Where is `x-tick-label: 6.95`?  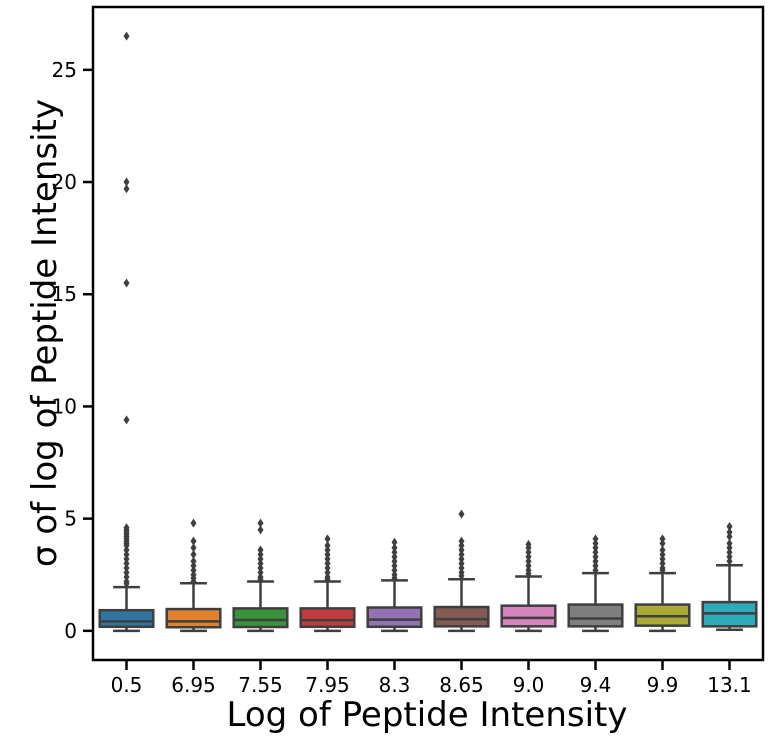
x-tick-label: 6.95 is located at coordinates (193, 685).